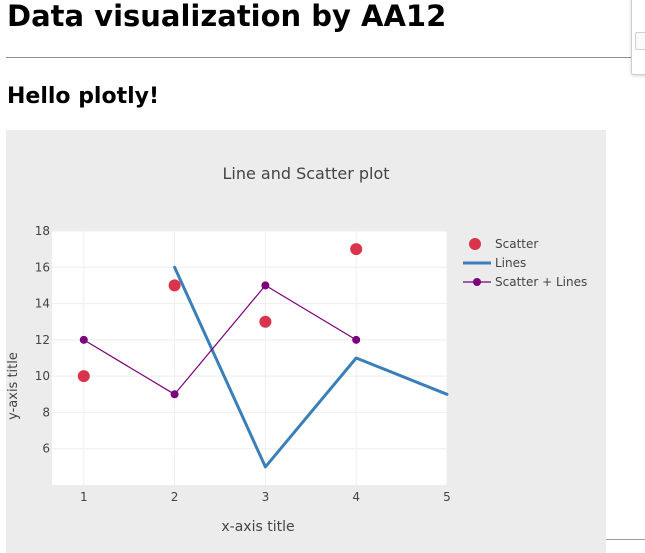 This screenshot has width=645, height=553. What do you see at coordinates (220, 339) in the screenshot?
I see `scatter-lines-series-path` at bounding box center [220, 339].